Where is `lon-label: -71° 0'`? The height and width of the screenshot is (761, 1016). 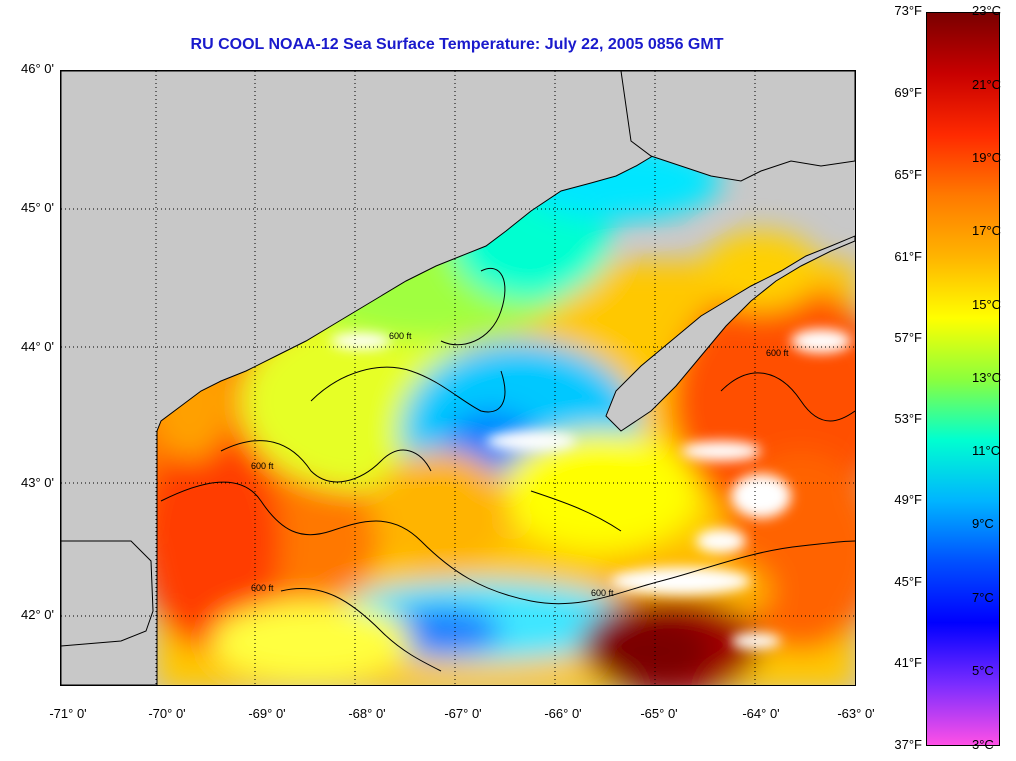
lon-label: -71° 0' is located at coordinates (68, 713).